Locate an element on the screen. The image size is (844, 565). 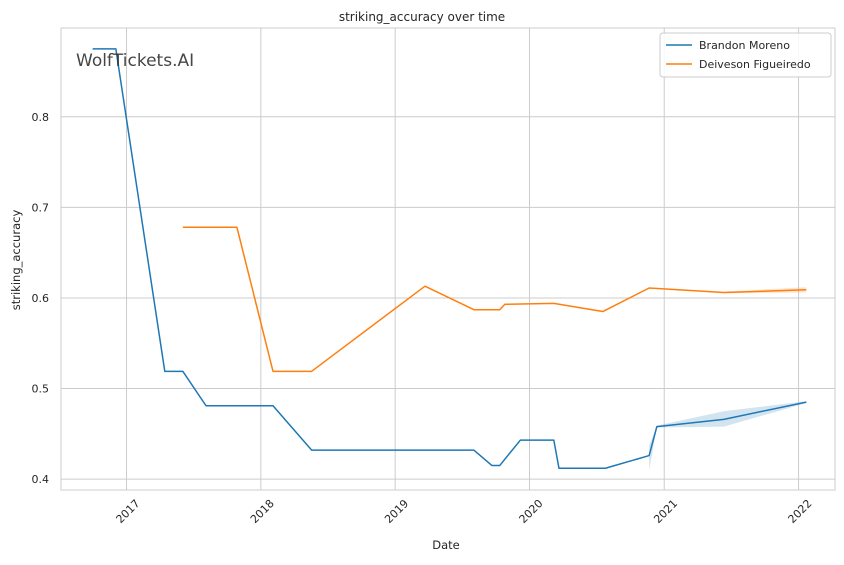
x-tick-label: 2022 is located at coordinates (800, 511).